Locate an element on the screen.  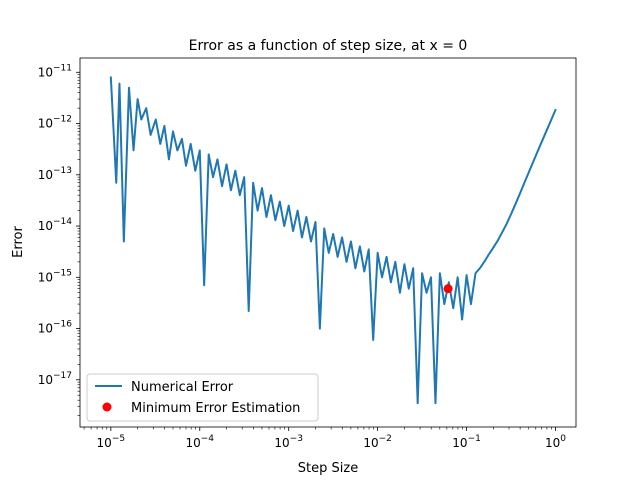
y-tick-label: 10−13 is located at coordinates (55, 174).